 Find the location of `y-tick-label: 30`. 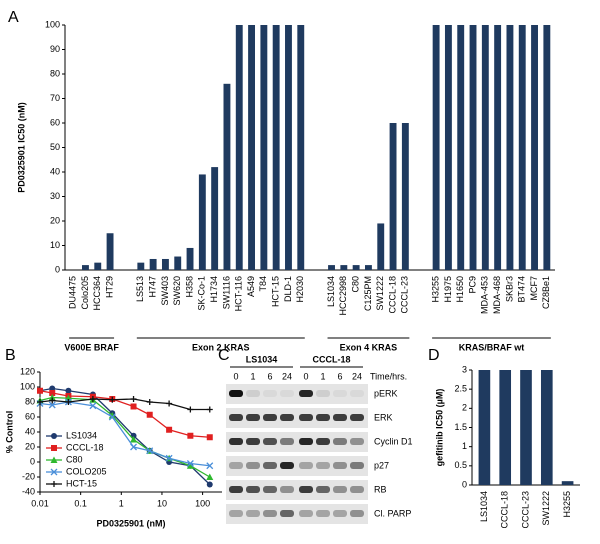

y-tick-label: 30 is located at coordinates (55, 196).